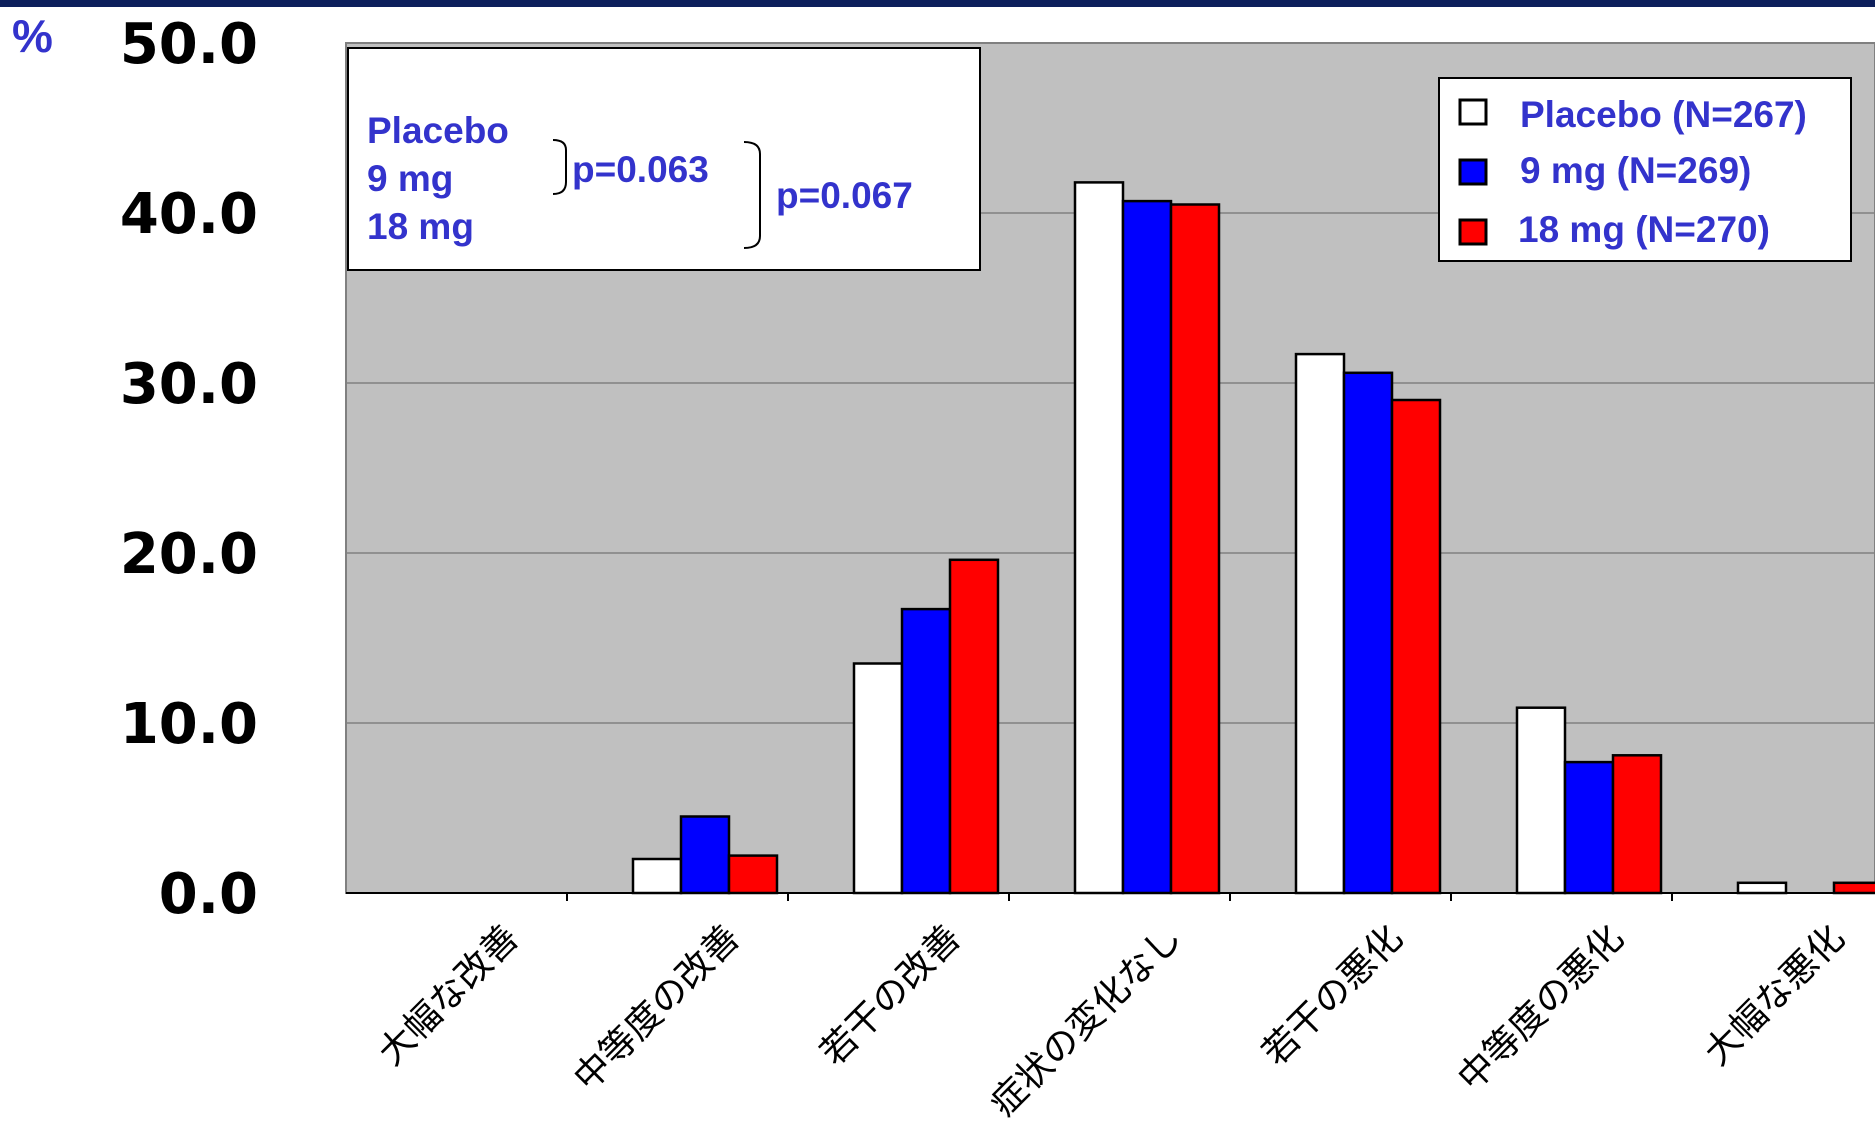 Image resolution: width=1875 pixels, height=1142 pixels. I want to click on y-tick-label: 30.0, so click(189, 384).